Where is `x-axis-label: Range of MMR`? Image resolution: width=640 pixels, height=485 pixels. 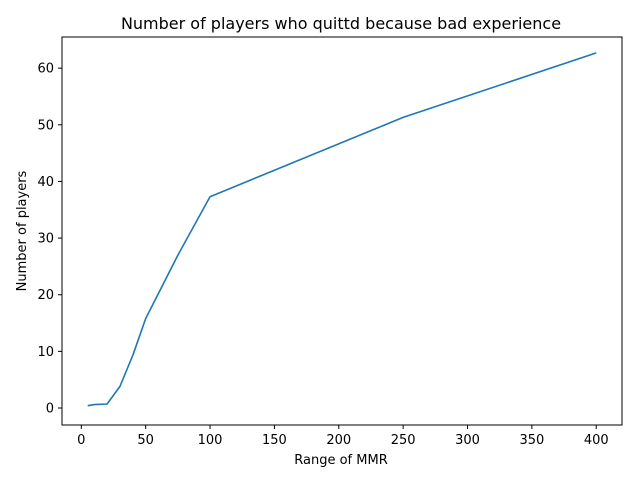
x-axis-label: Range of MMR is located at coordinates (340, 460).